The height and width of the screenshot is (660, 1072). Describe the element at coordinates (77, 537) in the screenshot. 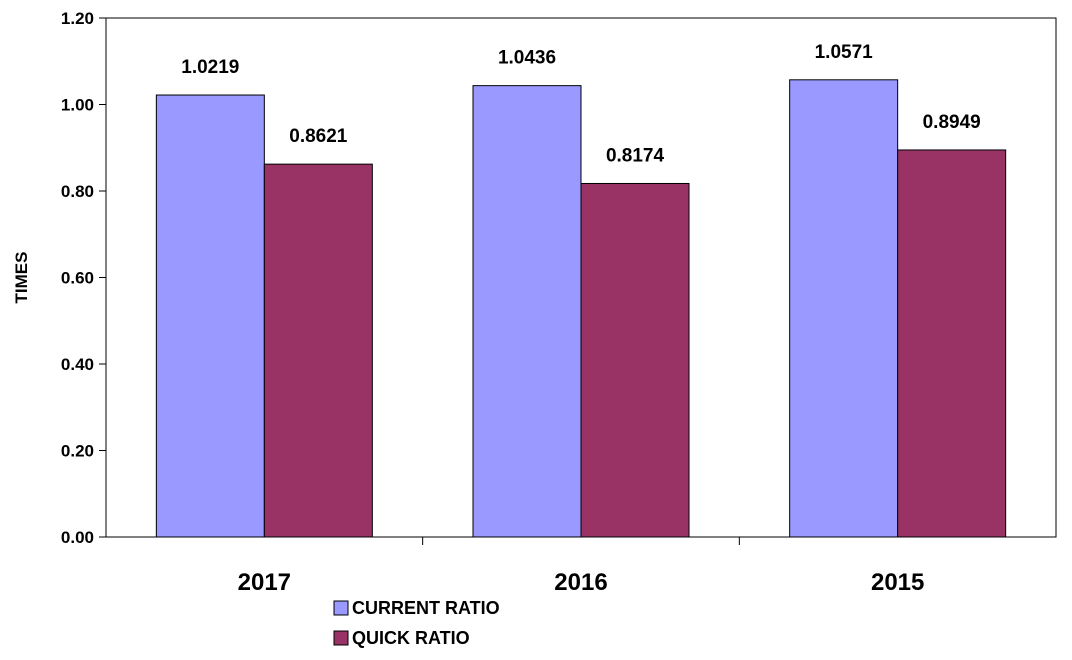

I see `y-tick-label: 0.00` at that location.